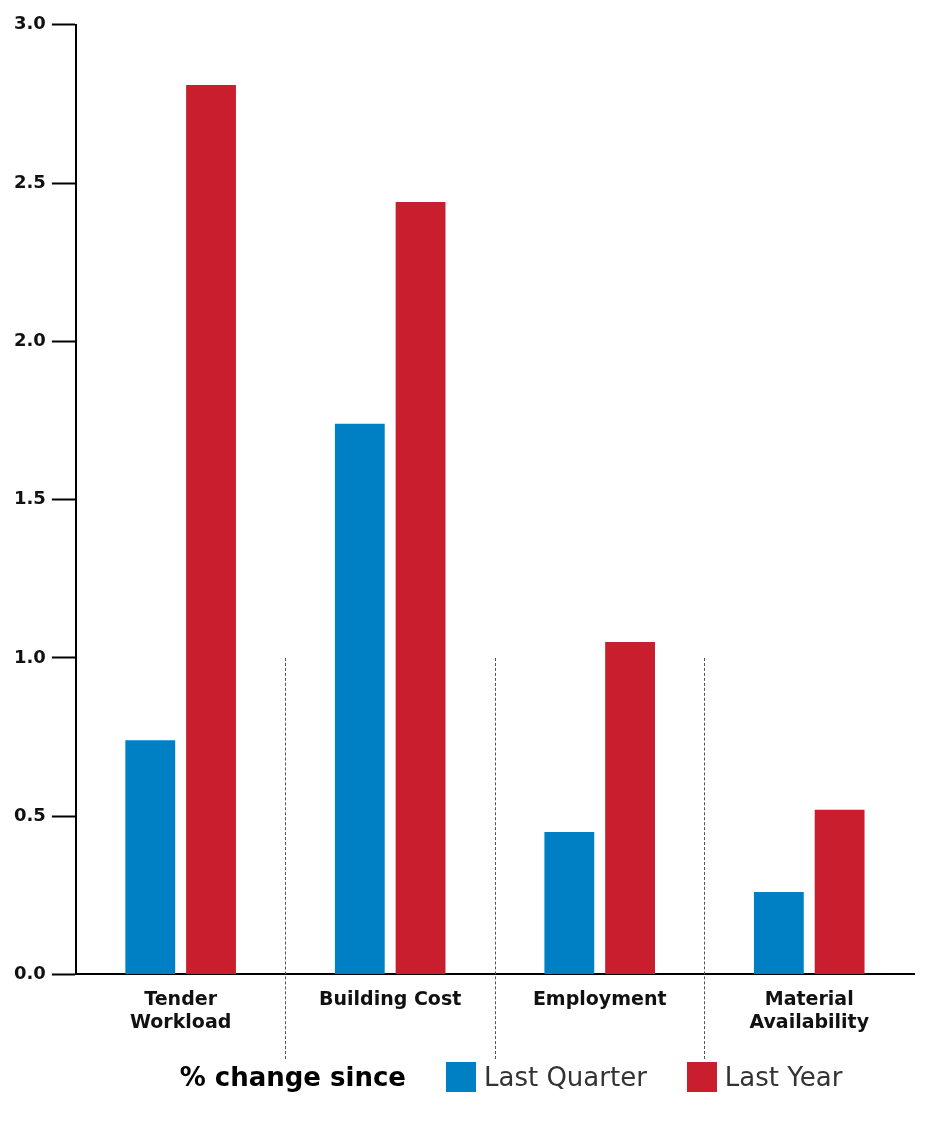 The image size is (932, 1125). Describe the element at coordinates (30, 23) in the screenshot. I see `y-tick-label: 3.0` at that location.